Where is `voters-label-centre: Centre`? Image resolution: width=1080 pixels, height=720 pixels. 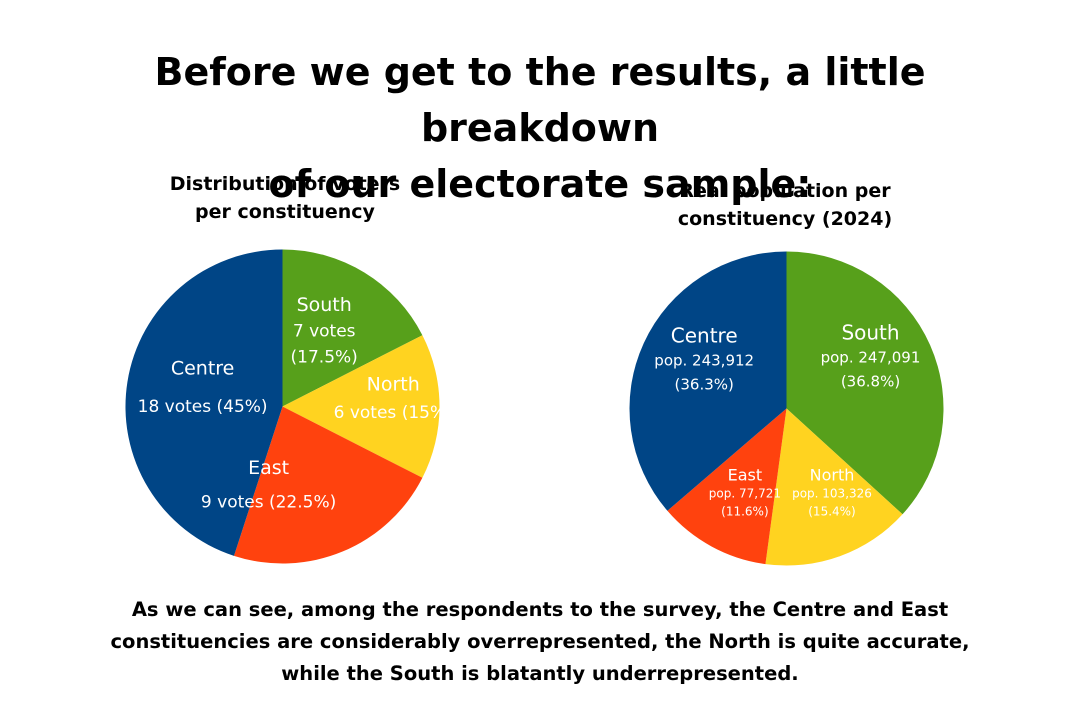
voters-label-centre: Centre is located at coordinates (203, 369).